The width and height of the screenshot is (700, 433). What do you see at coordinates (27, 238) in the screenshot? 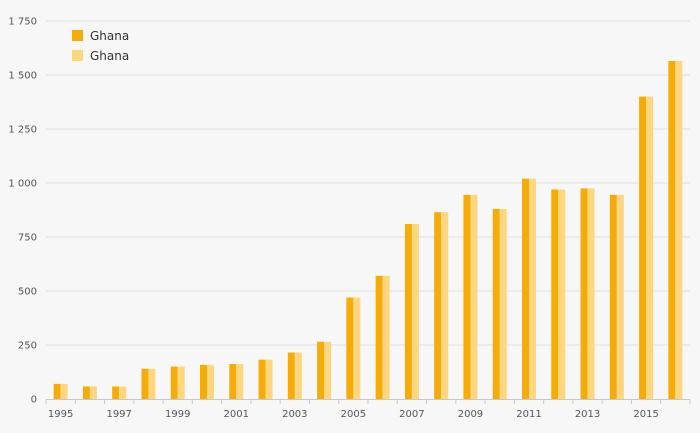
I see `y-tick-label: 750` at bounding box center [27, 238].